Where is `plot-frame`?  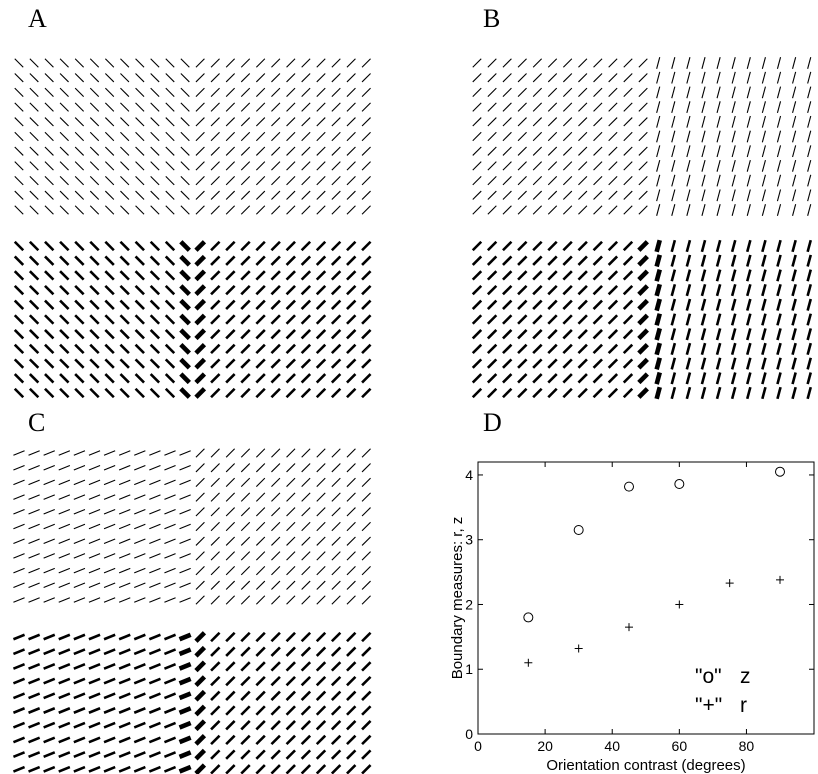
plot-frame is located at coordinates (646, 598).